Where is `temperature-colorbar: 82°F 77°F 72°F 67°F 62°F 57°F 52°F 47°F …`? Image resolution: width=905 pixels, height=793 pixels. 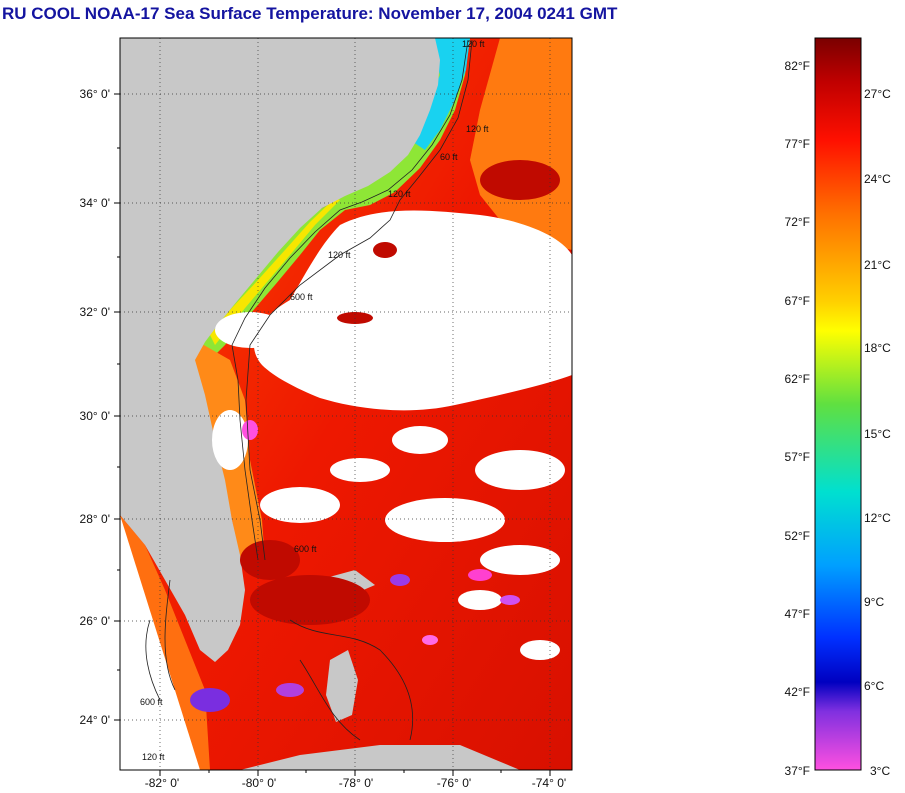 temperature-colorbar: 82°F 77°F 72°F 67°F 62°F 57°F 52°F 47°F … is located at coordinates (838, 407).